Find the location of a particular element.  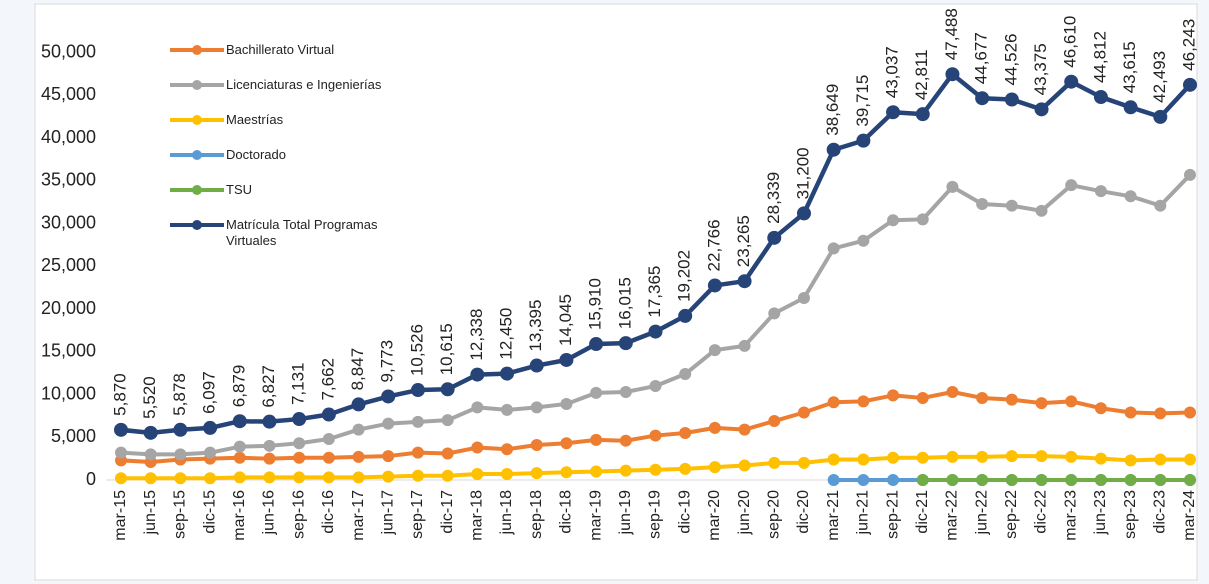

data-label: 44,526 is located at coordinates (1010, 60).